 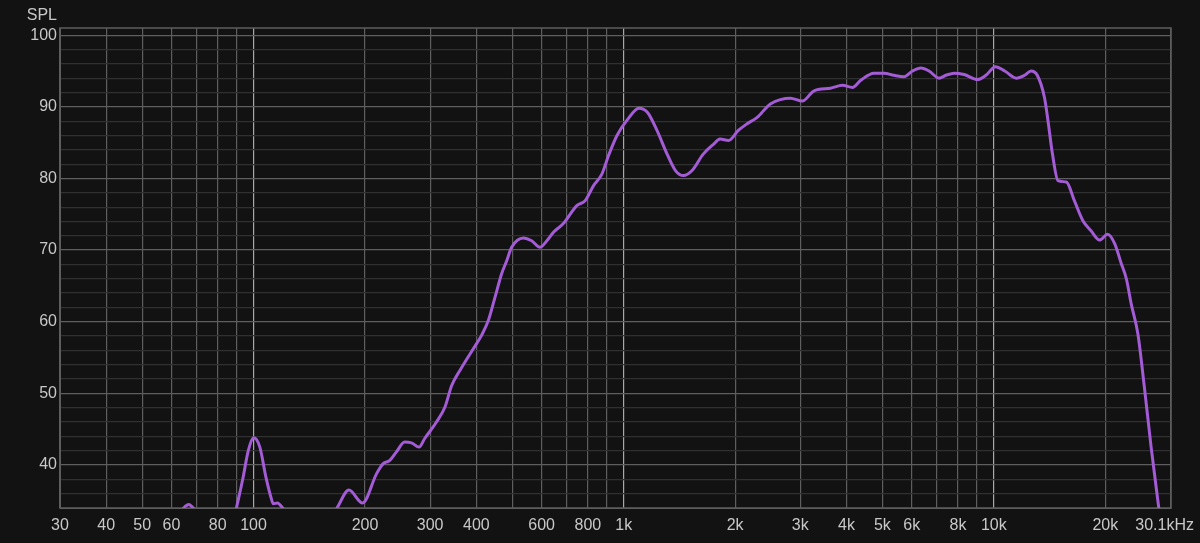 I want to click on x-tick-label: 3k, so click(x=800, y=525).